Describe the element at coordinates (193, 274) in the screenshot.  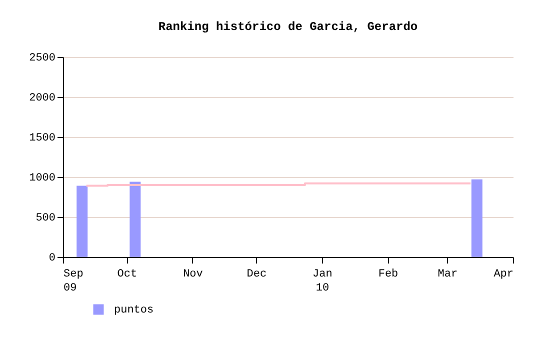
I see `x-tick-label: Nov` at that location.